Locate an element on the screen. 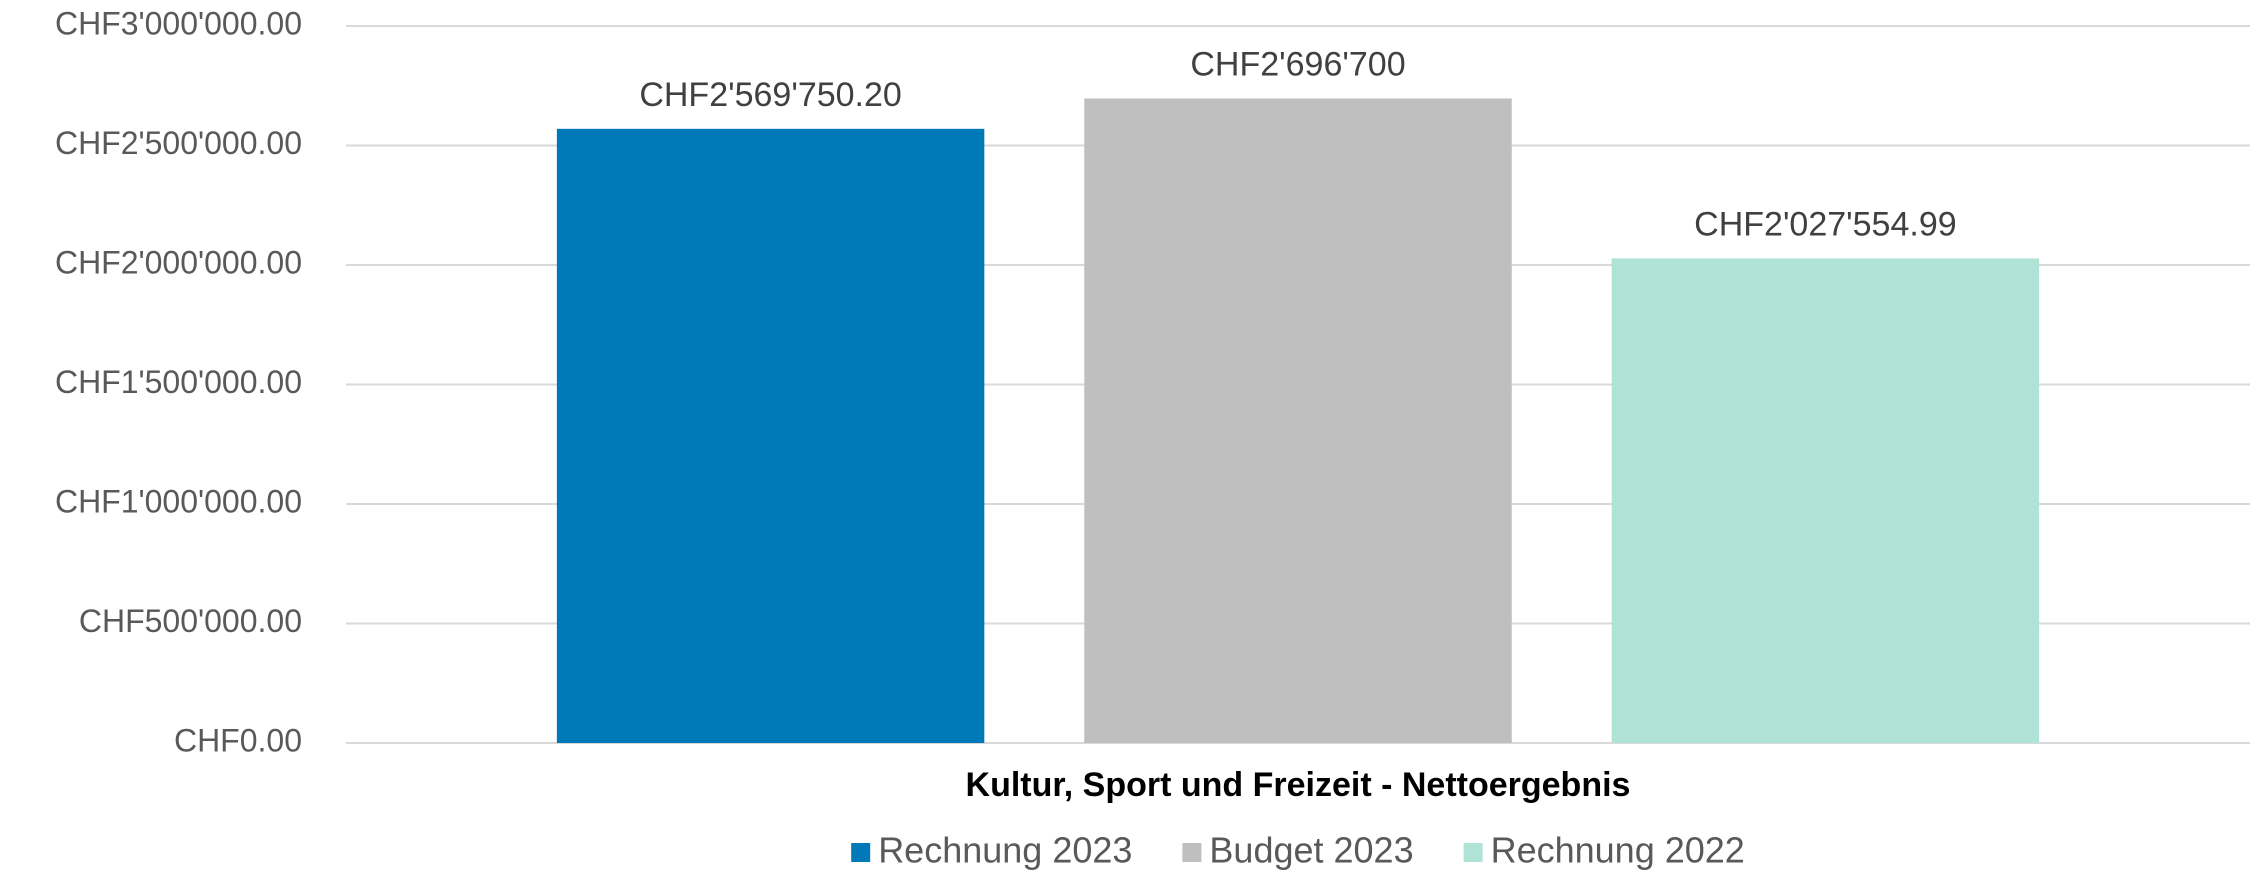 Image resolution: width=2261 pixels, height=872 pixels. y-tick-label: CHF1'000'000.00 is located at coordinates (178, 501).